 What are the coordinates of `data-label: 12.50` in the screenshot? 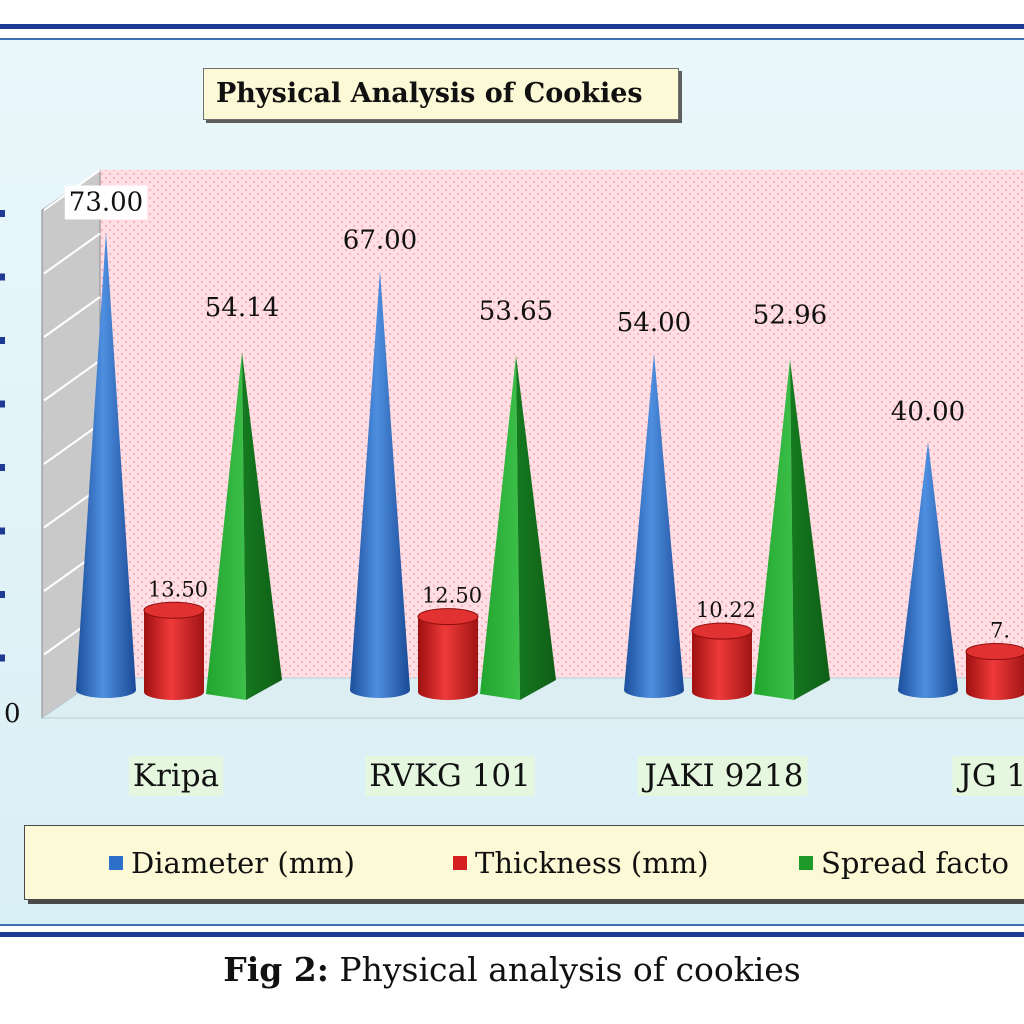 It's located at (452, 596).